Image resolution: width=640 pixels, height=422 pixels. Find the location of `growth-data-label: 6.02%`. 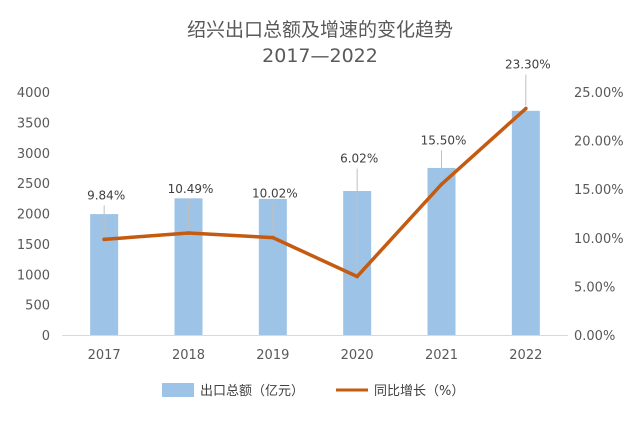

growth-data-label: 6.02% is located at coordinates (359, 158).